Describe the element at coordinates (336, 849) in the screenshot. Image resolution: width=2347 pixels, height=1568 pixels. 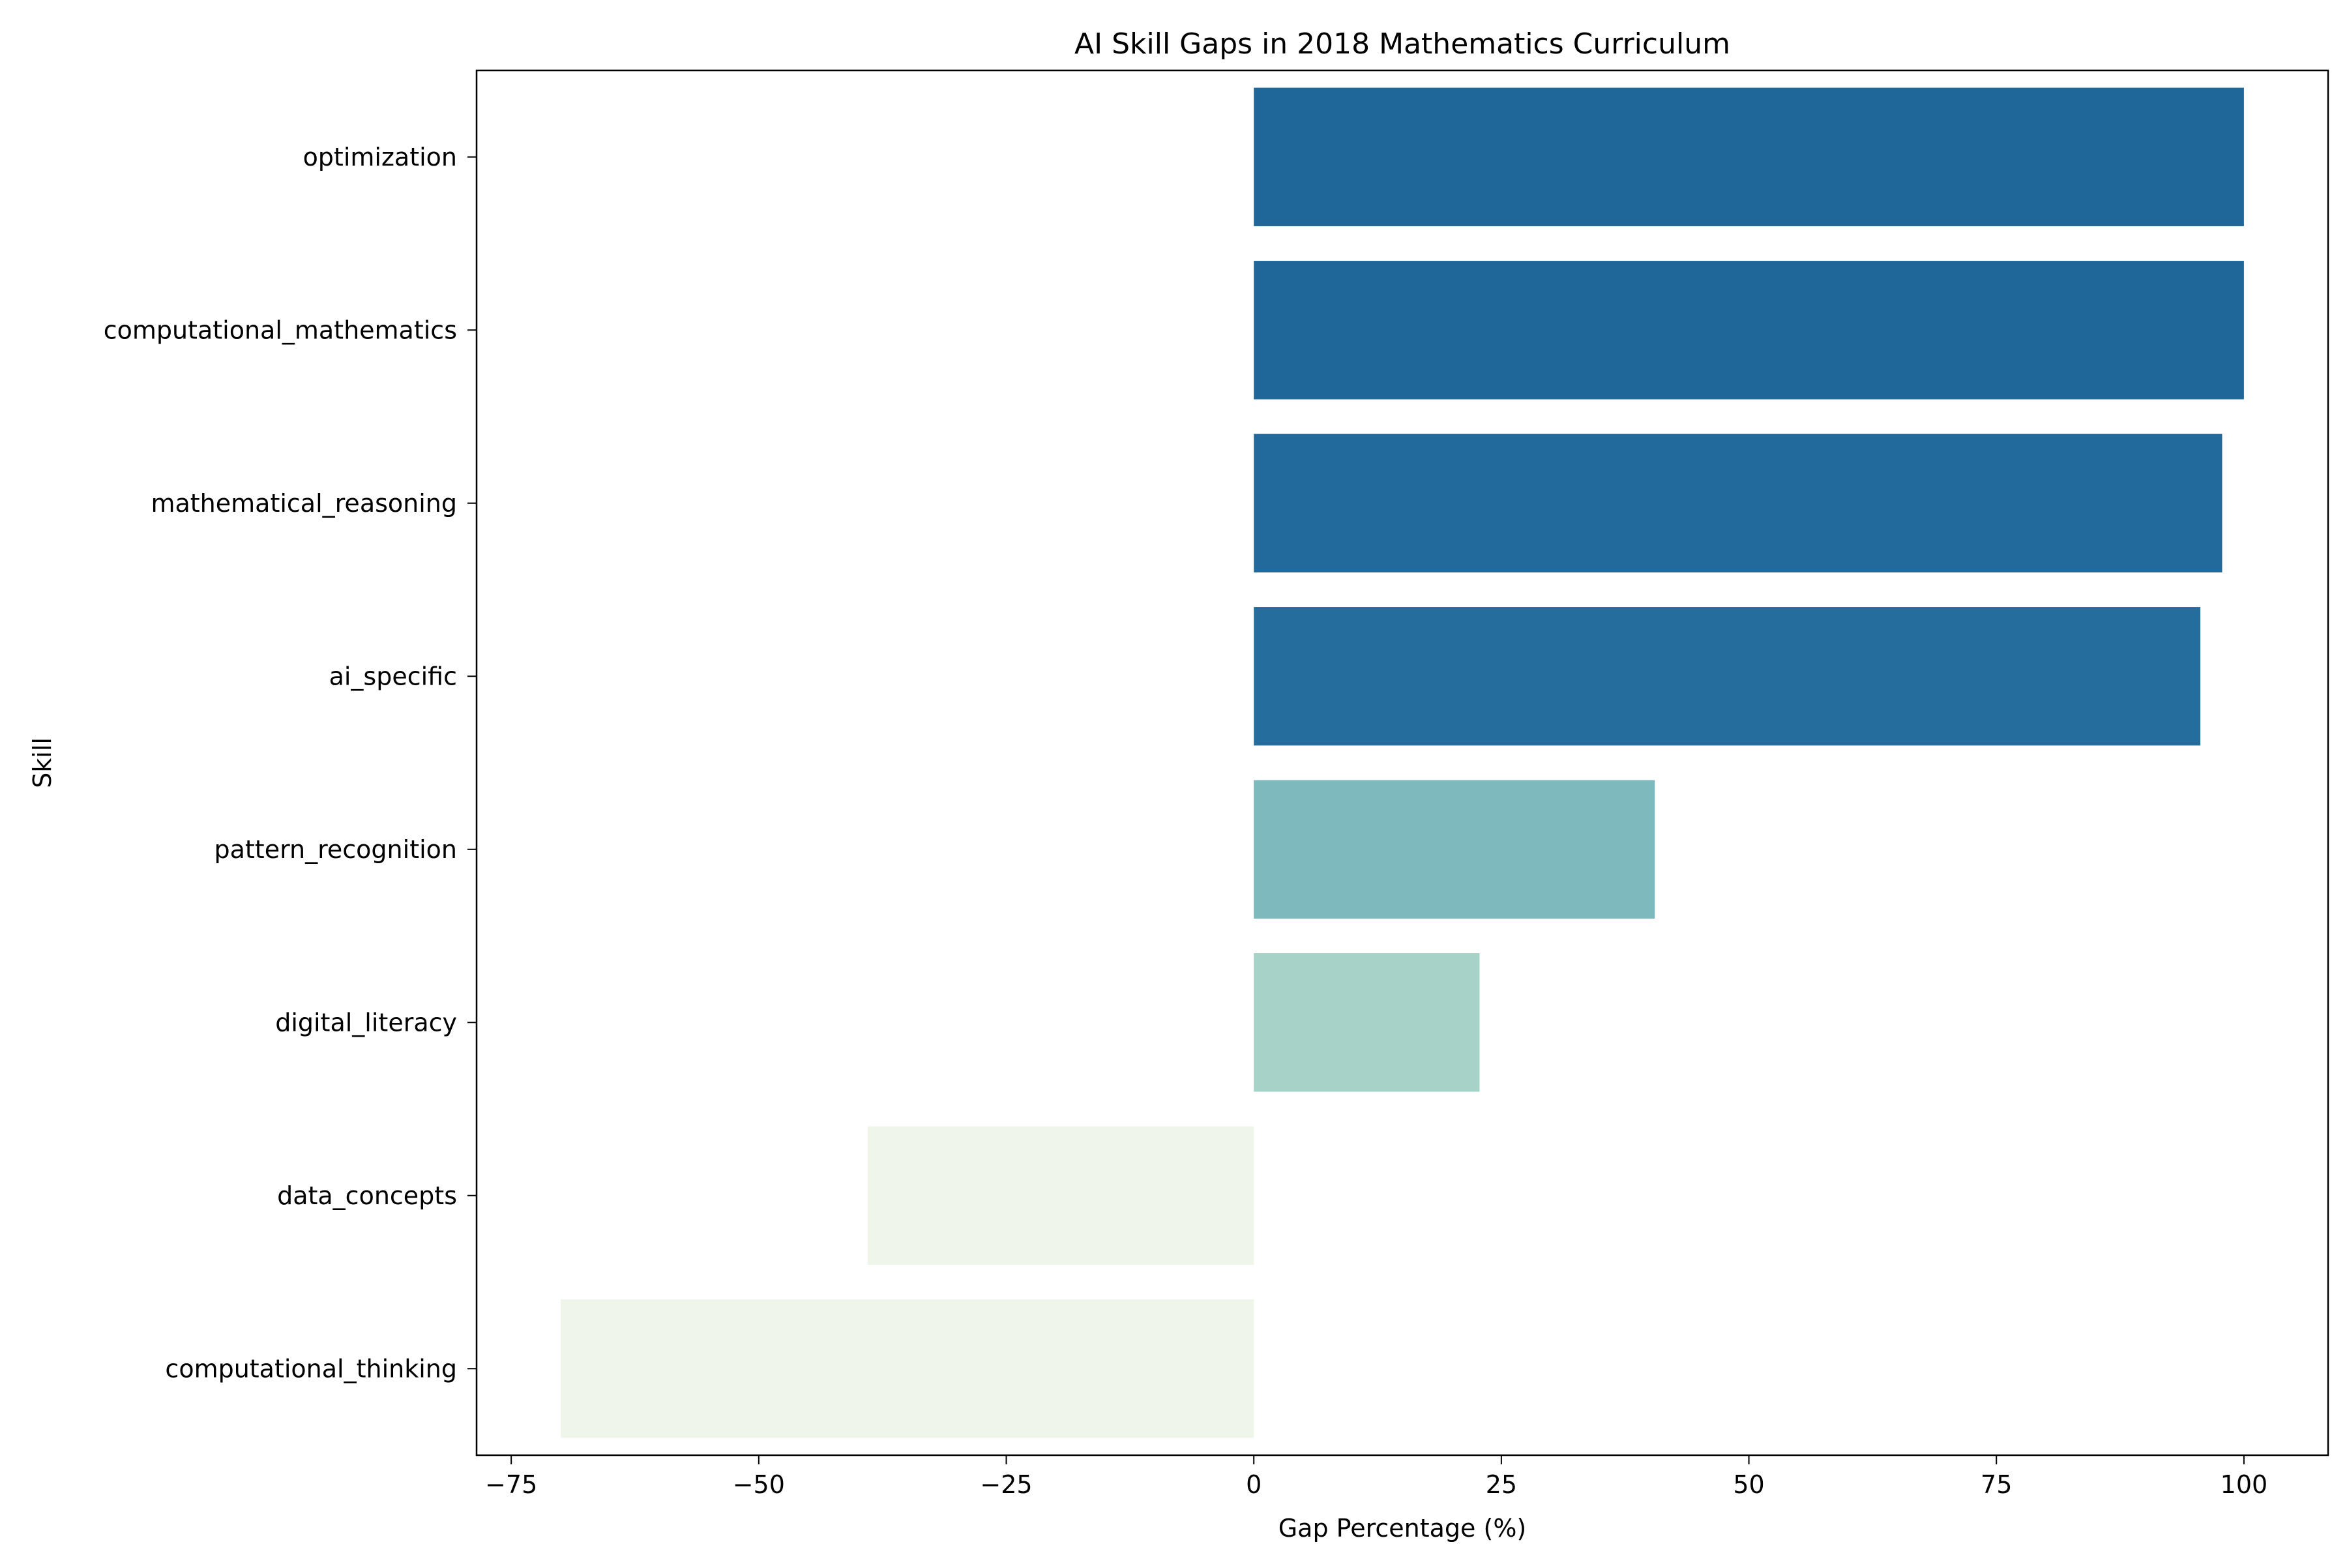
I see `y-tick-label: pattern_recognition` at that location.